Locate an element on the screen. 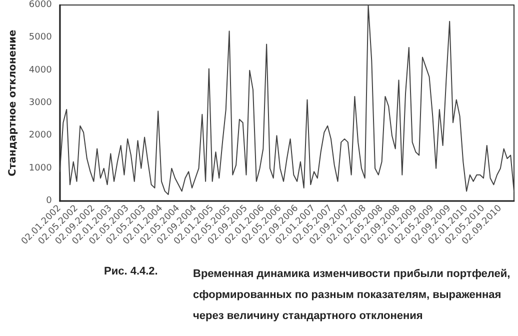  y-tick-label: 4000 is located at coordinates (40, 70).